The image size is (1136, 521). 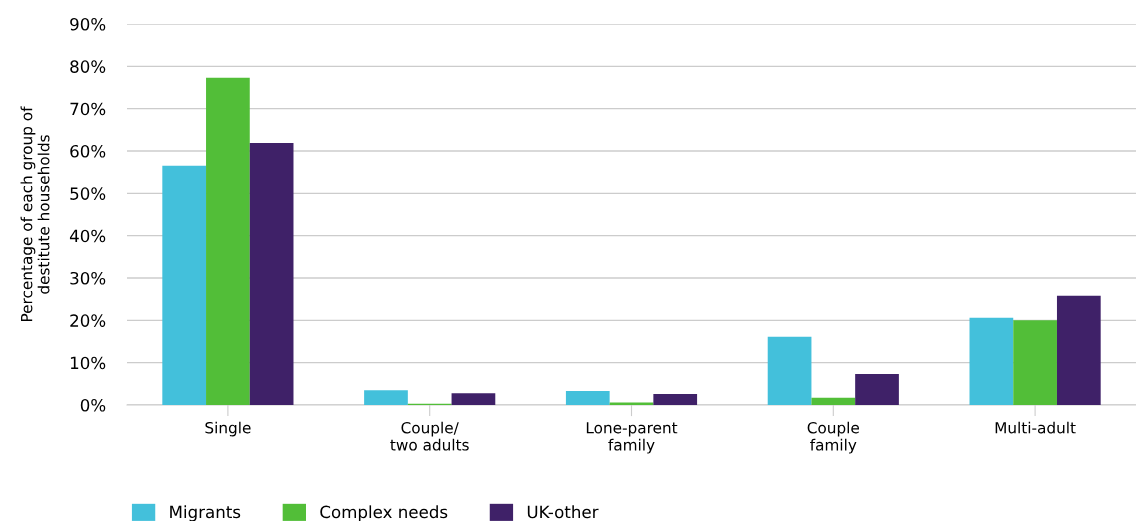 What do you see at coordinates (88, 66) in the screenshot?
I see `y-tick-label: 80%` at bounding box center [88, 66].